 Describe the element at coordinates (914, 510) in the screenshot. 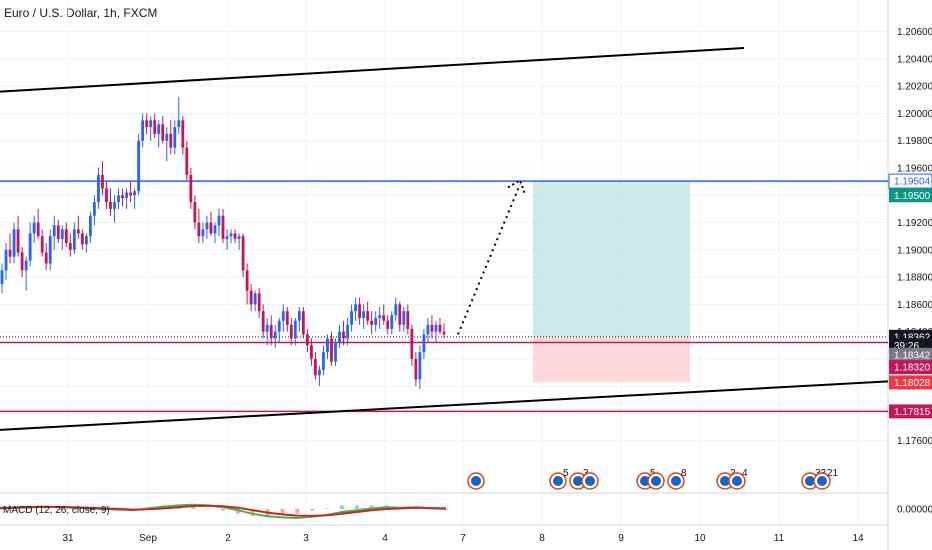

I see `macd-zero-label: 0.00000` at that location.